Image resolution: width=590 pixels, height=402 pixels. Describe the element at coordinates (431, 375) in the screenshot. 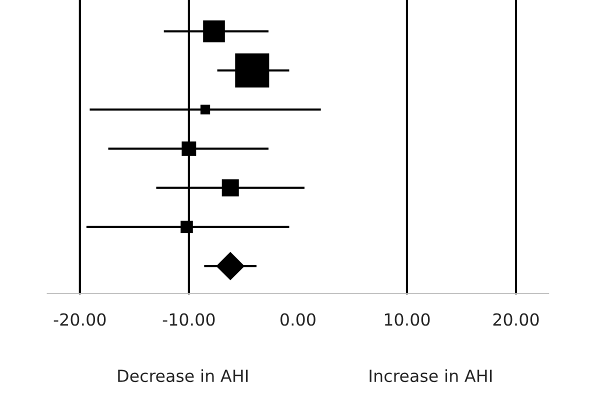

I see `text: Increase in AHI` at that location.